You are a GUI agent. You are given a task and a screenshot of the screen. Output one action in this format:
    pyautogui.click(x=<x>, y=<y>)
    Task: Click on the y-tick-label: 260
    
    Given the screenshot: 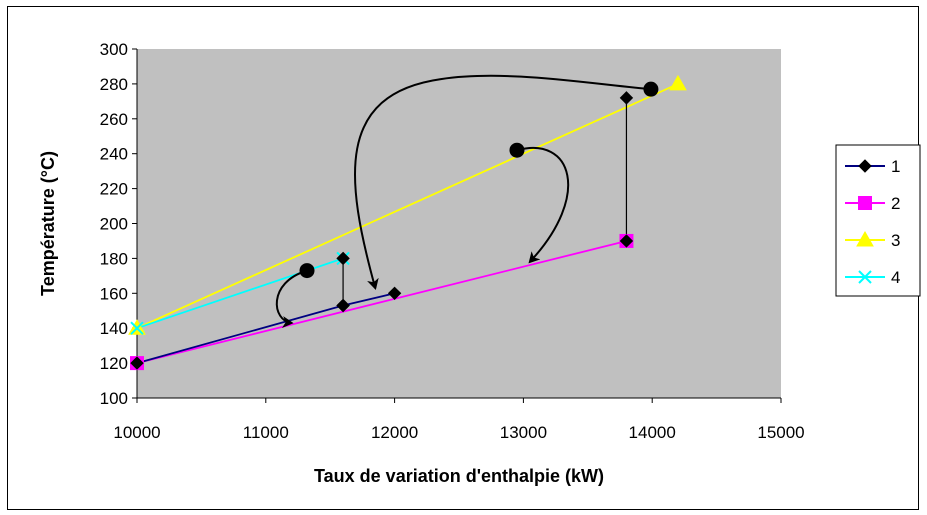 What is the action you would take?
    pyautogui.click(x=114, y=119)
    